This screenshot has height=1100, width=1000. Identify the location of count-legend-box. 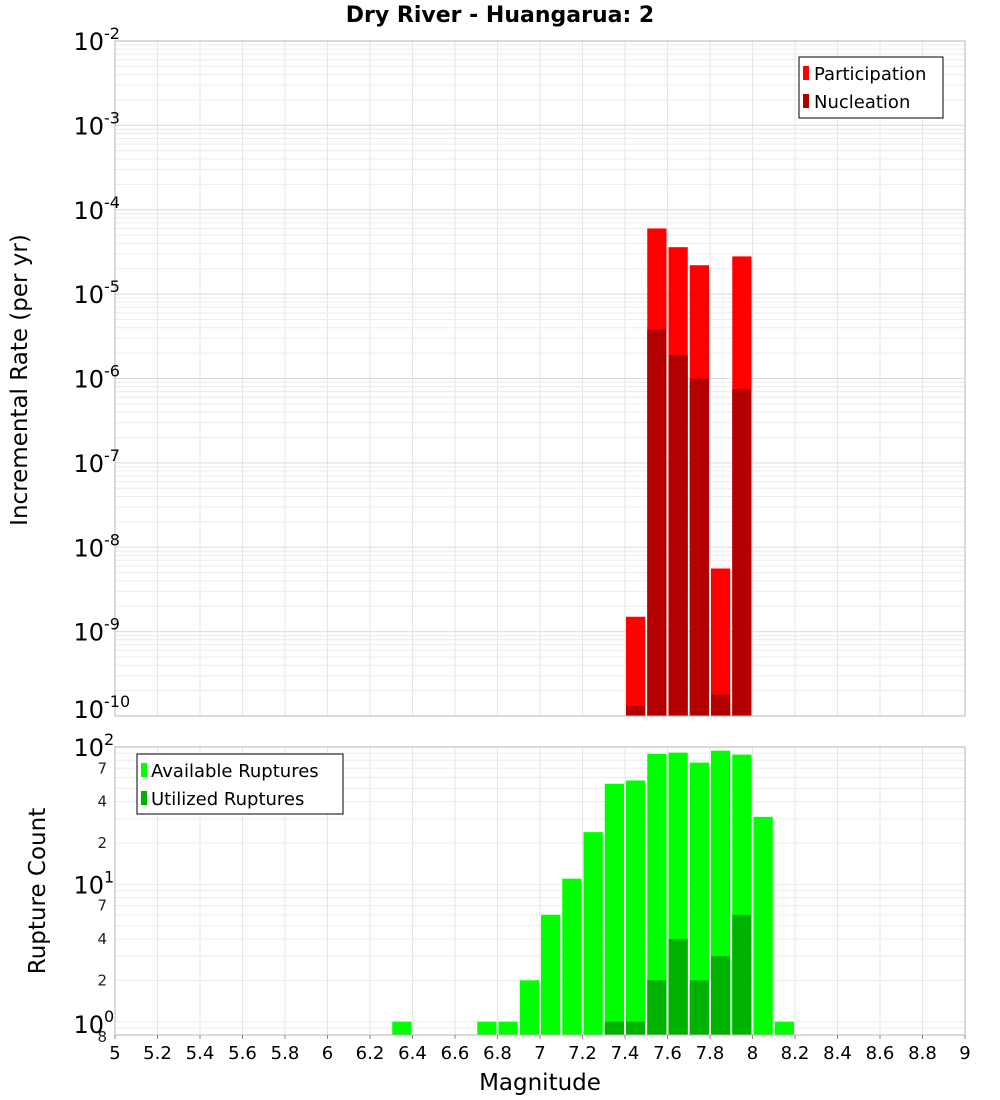
(240, 784).